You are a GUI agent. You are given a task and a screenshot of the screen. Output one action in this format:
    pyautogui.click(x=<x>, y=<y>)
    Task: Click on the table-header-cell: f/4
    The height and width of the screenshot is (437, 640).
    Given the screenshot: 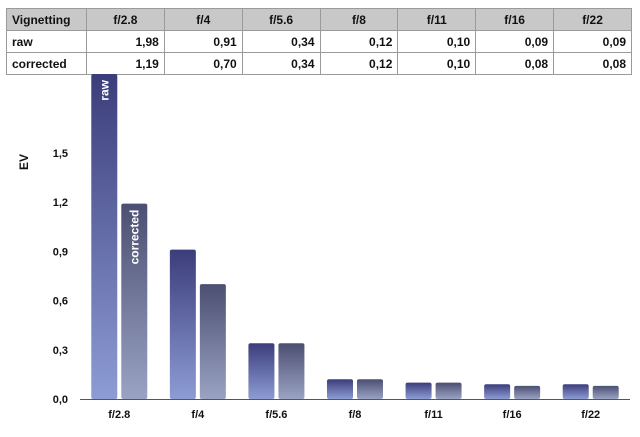 What is the action you would take?
    pyautogui.click(x=203, y=19)
    